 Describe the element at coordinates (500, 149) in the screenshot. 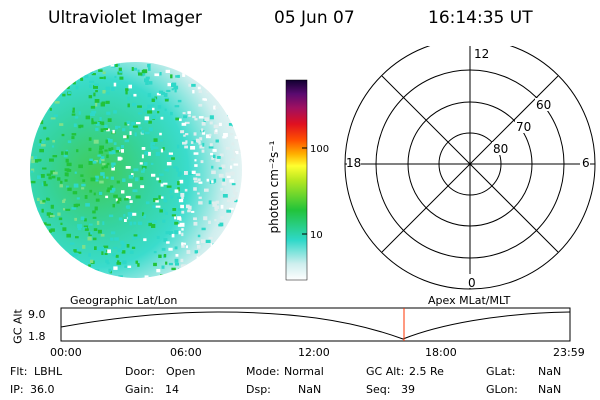

I see `lat-label-80: 80` at that location.